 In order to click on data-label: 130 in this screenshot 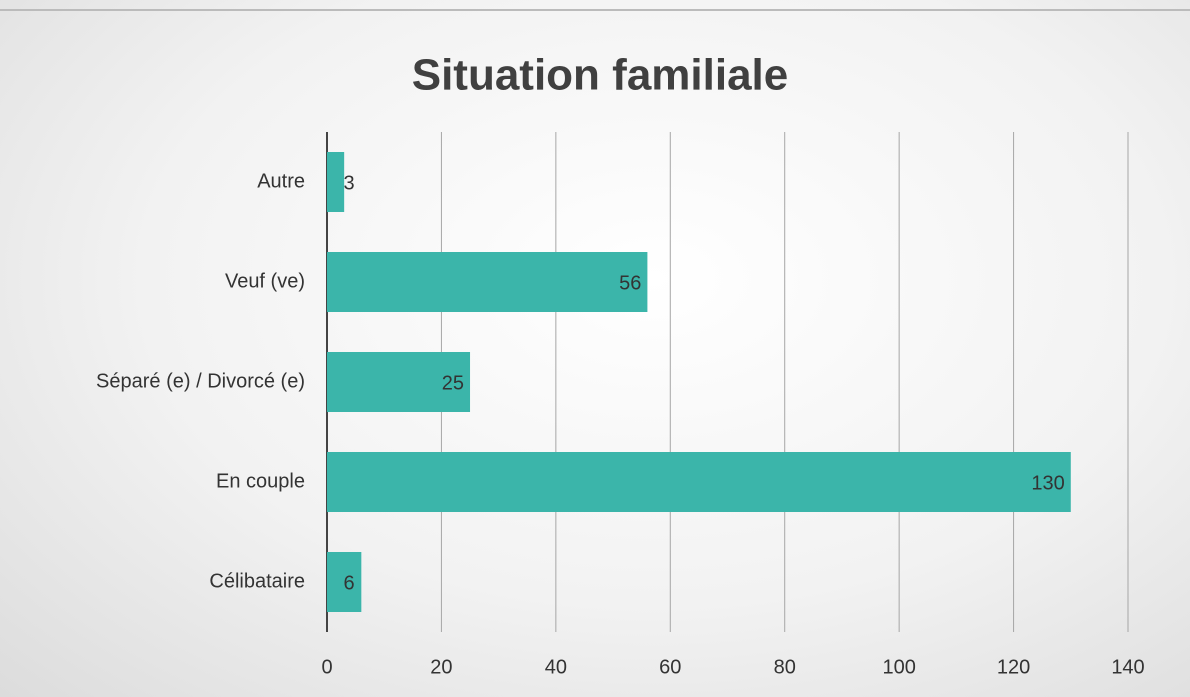, I will do `click(1047, 483)`.